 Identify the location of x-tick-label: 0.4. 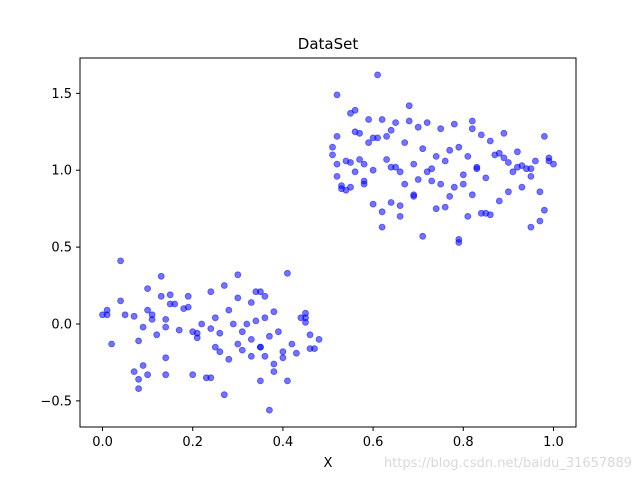
(283, 442).